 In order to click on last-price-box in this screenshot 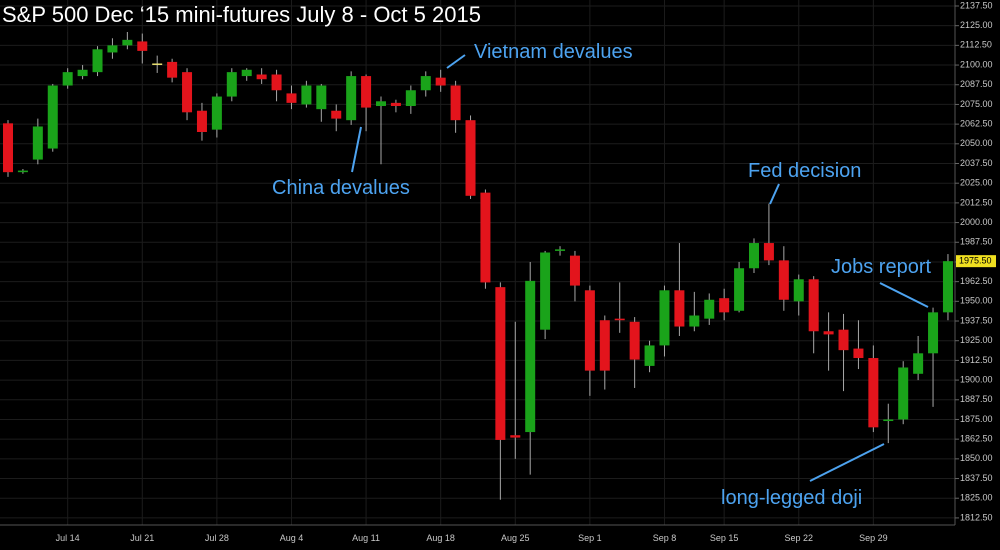, I will do `click(976, 261)`.